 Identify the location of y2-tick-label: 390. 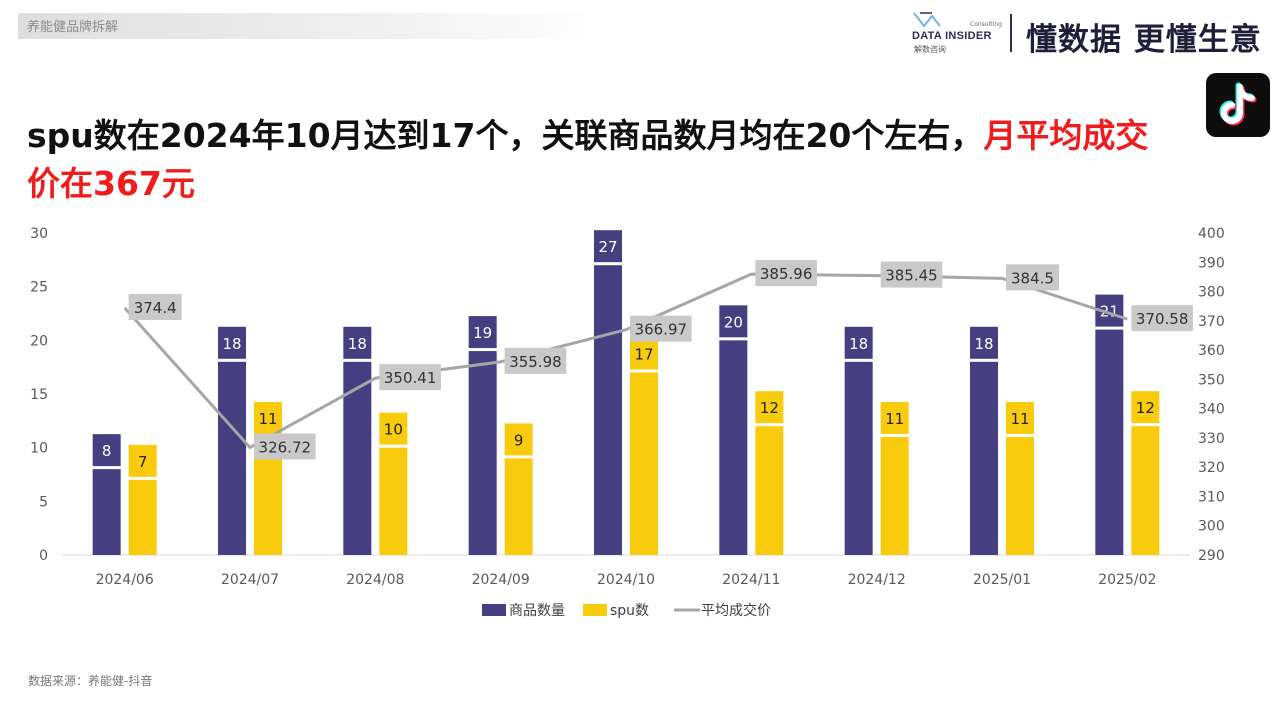
(1211, 263).